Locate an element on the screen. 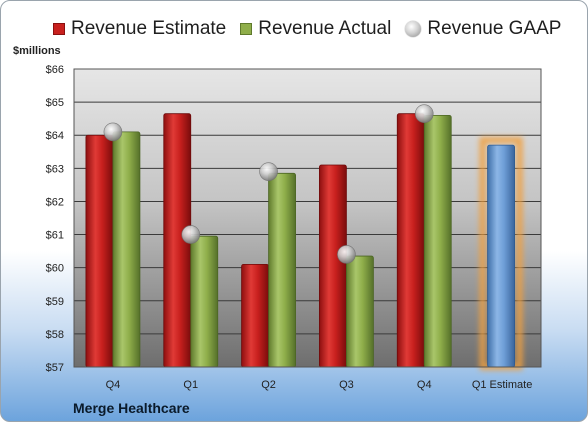 The height and width of the screenshot is (422, 588). bar-estimate-forecast is located at coordinates (501, 256).